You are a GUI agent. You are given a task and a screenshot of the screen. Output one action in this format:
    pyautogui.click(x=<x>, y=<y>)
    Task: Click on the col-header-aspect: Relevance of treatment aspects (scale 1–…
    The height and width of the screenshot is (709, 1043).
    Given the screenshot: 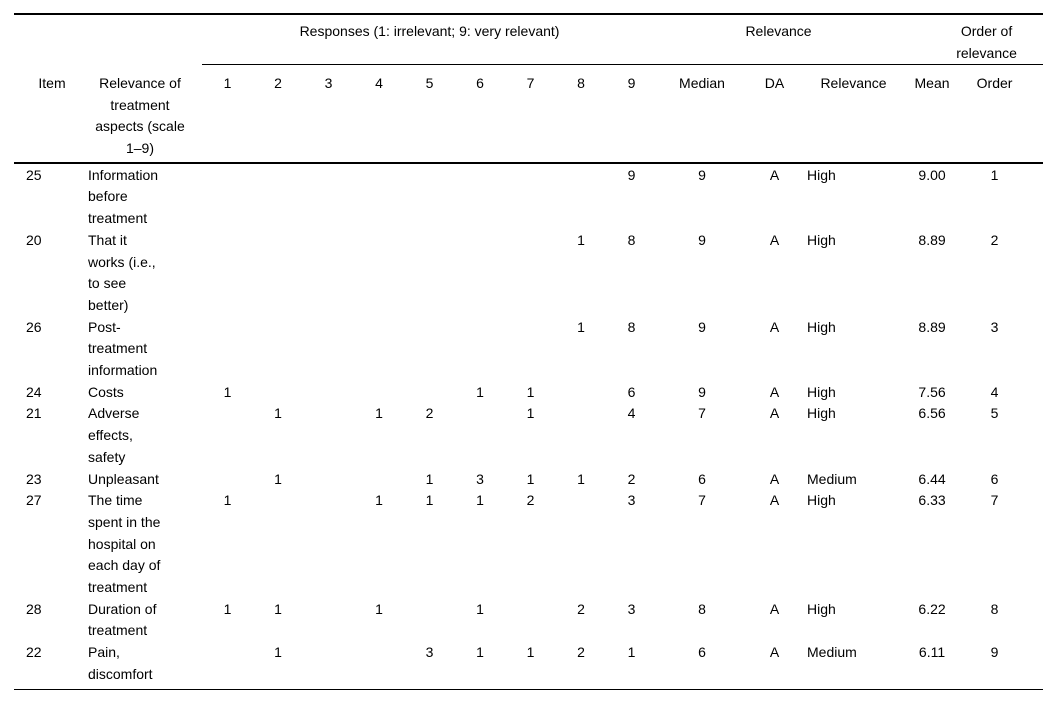 What is the action you would take?
    pyautogui.click(x=140, y=114)
    